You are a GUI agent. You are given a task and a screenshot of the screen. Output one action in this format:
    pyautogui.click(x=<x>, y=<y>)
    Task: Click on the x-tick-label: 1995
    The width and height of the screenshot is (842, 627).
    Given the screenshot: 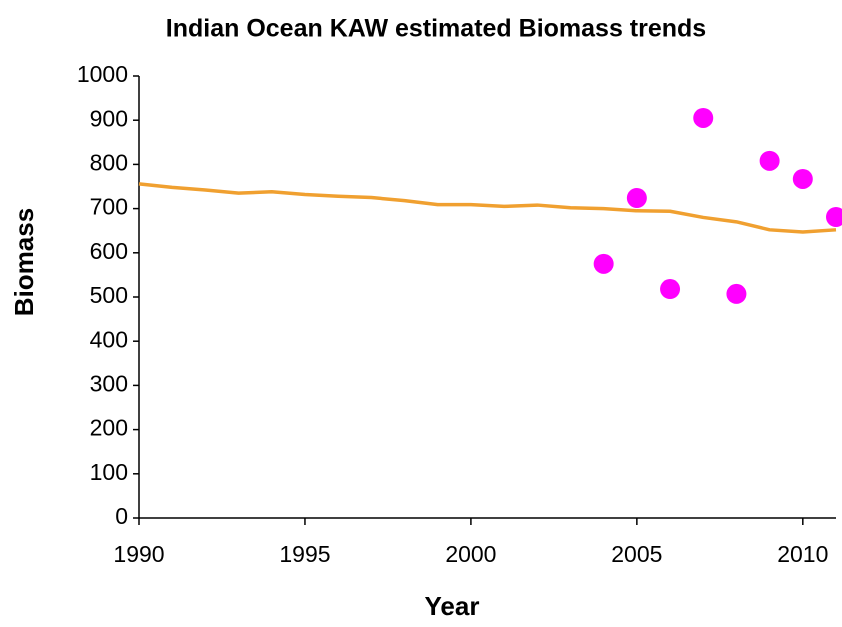 What is the action you would take?
    pyautogui.click(x=304, y=554)
    